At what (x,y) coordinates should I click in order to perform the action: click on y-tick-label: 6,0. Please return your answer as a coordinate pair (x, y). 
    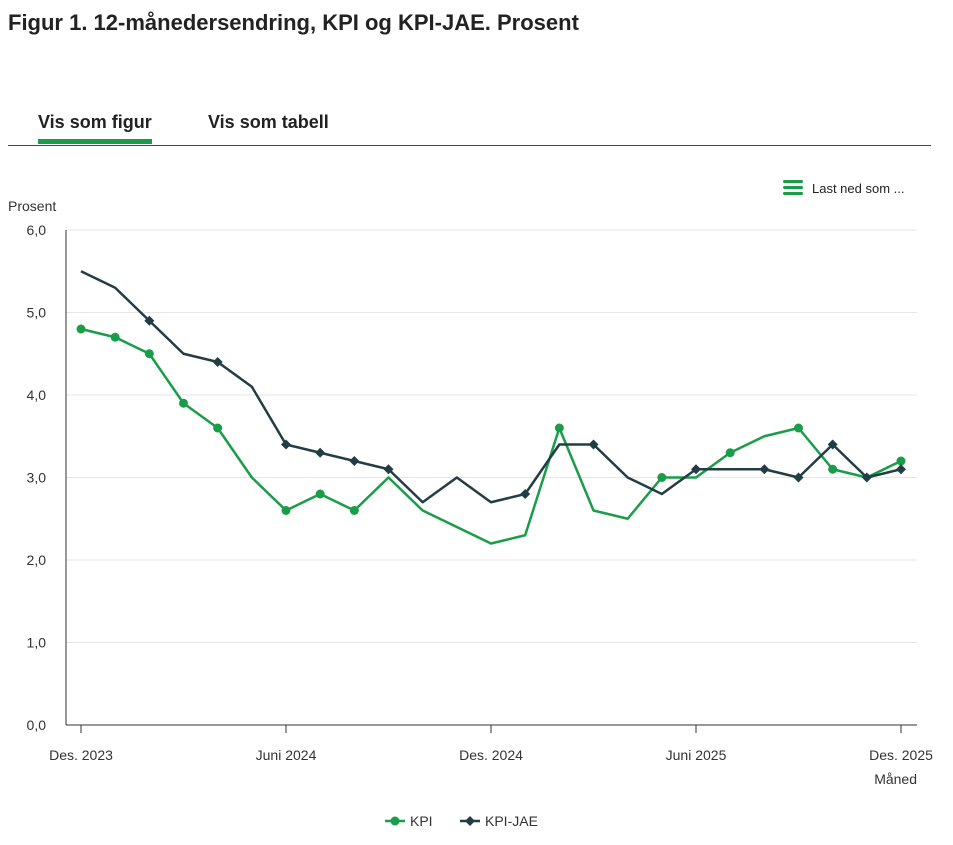
    Looking at the image, I should click on (37, 230).